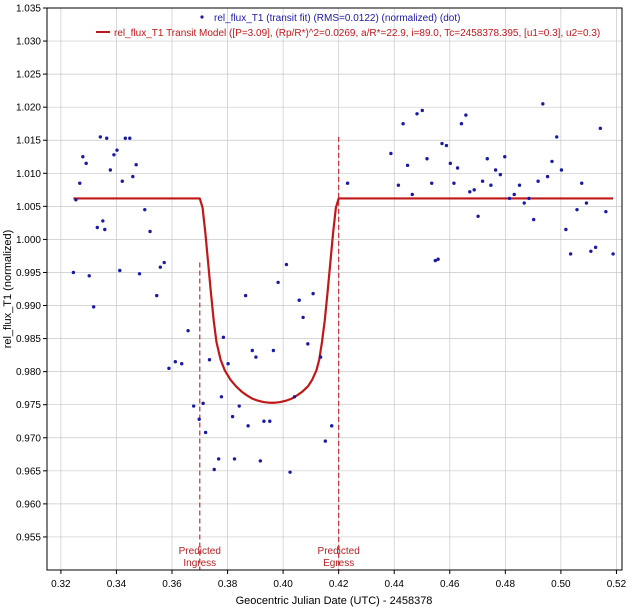 This screenshot has height=607, width=632. Describe the element at coordinates (8, 289) in the screenshot. I see `y-axis-label: rel_flux_T1 (normalized)` at that location.